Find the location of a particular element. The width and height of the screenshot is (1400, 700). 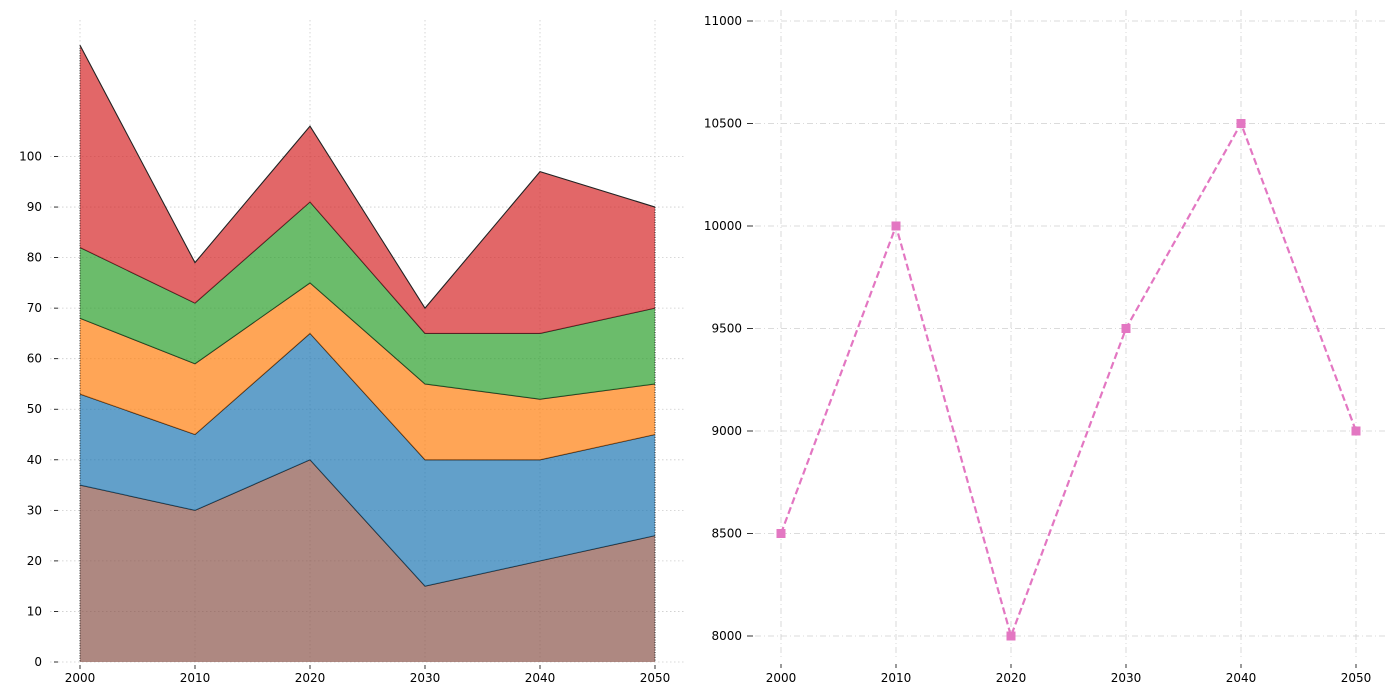

y-tick-label: 80 is located at coordinates (34, 258).